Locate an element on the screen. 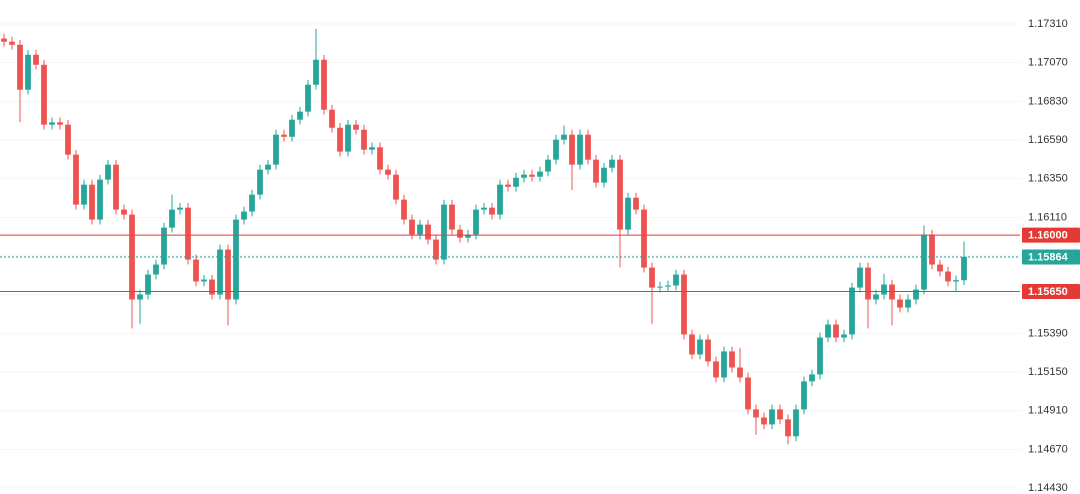  y-tick-label: 1.16830 is located at coordinates (1048, 101).